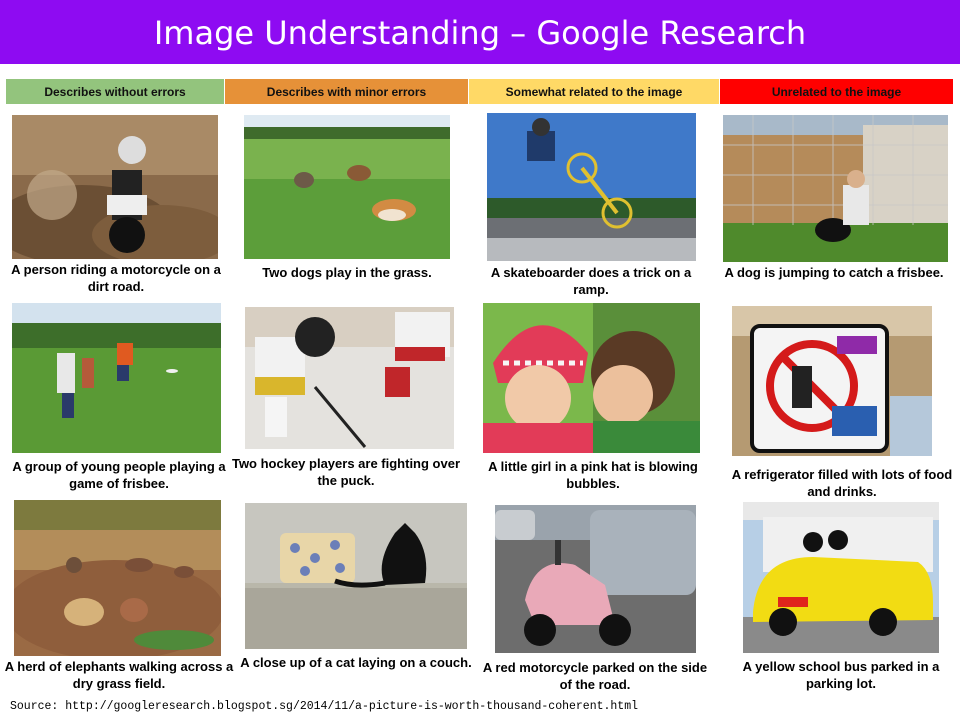  I want to click on photo-hockey, so click(349, 378).